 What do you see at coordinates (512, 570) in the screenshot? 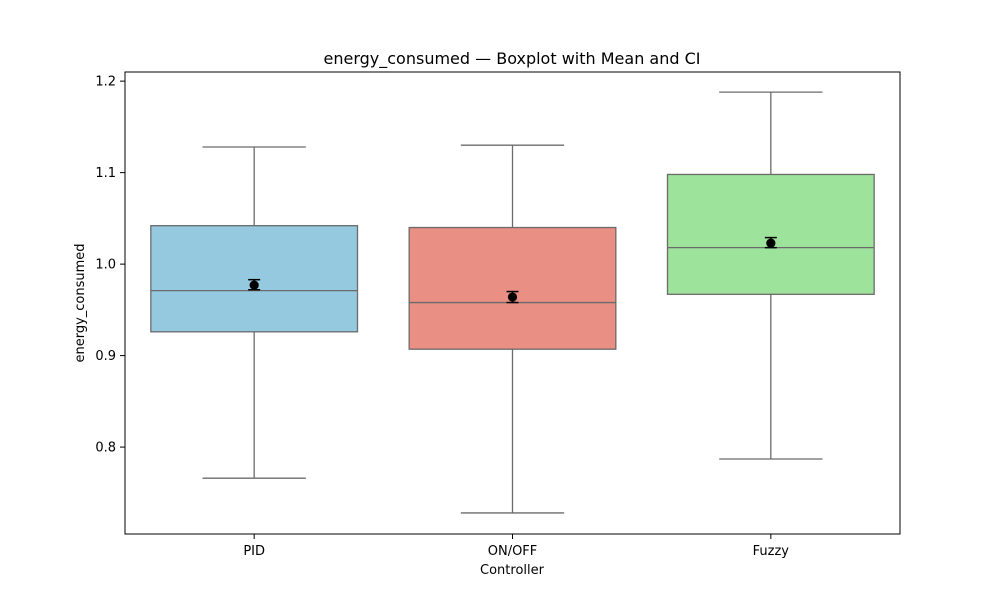
I see `x-axis-label: Controller` at bounding box center [512, 570].